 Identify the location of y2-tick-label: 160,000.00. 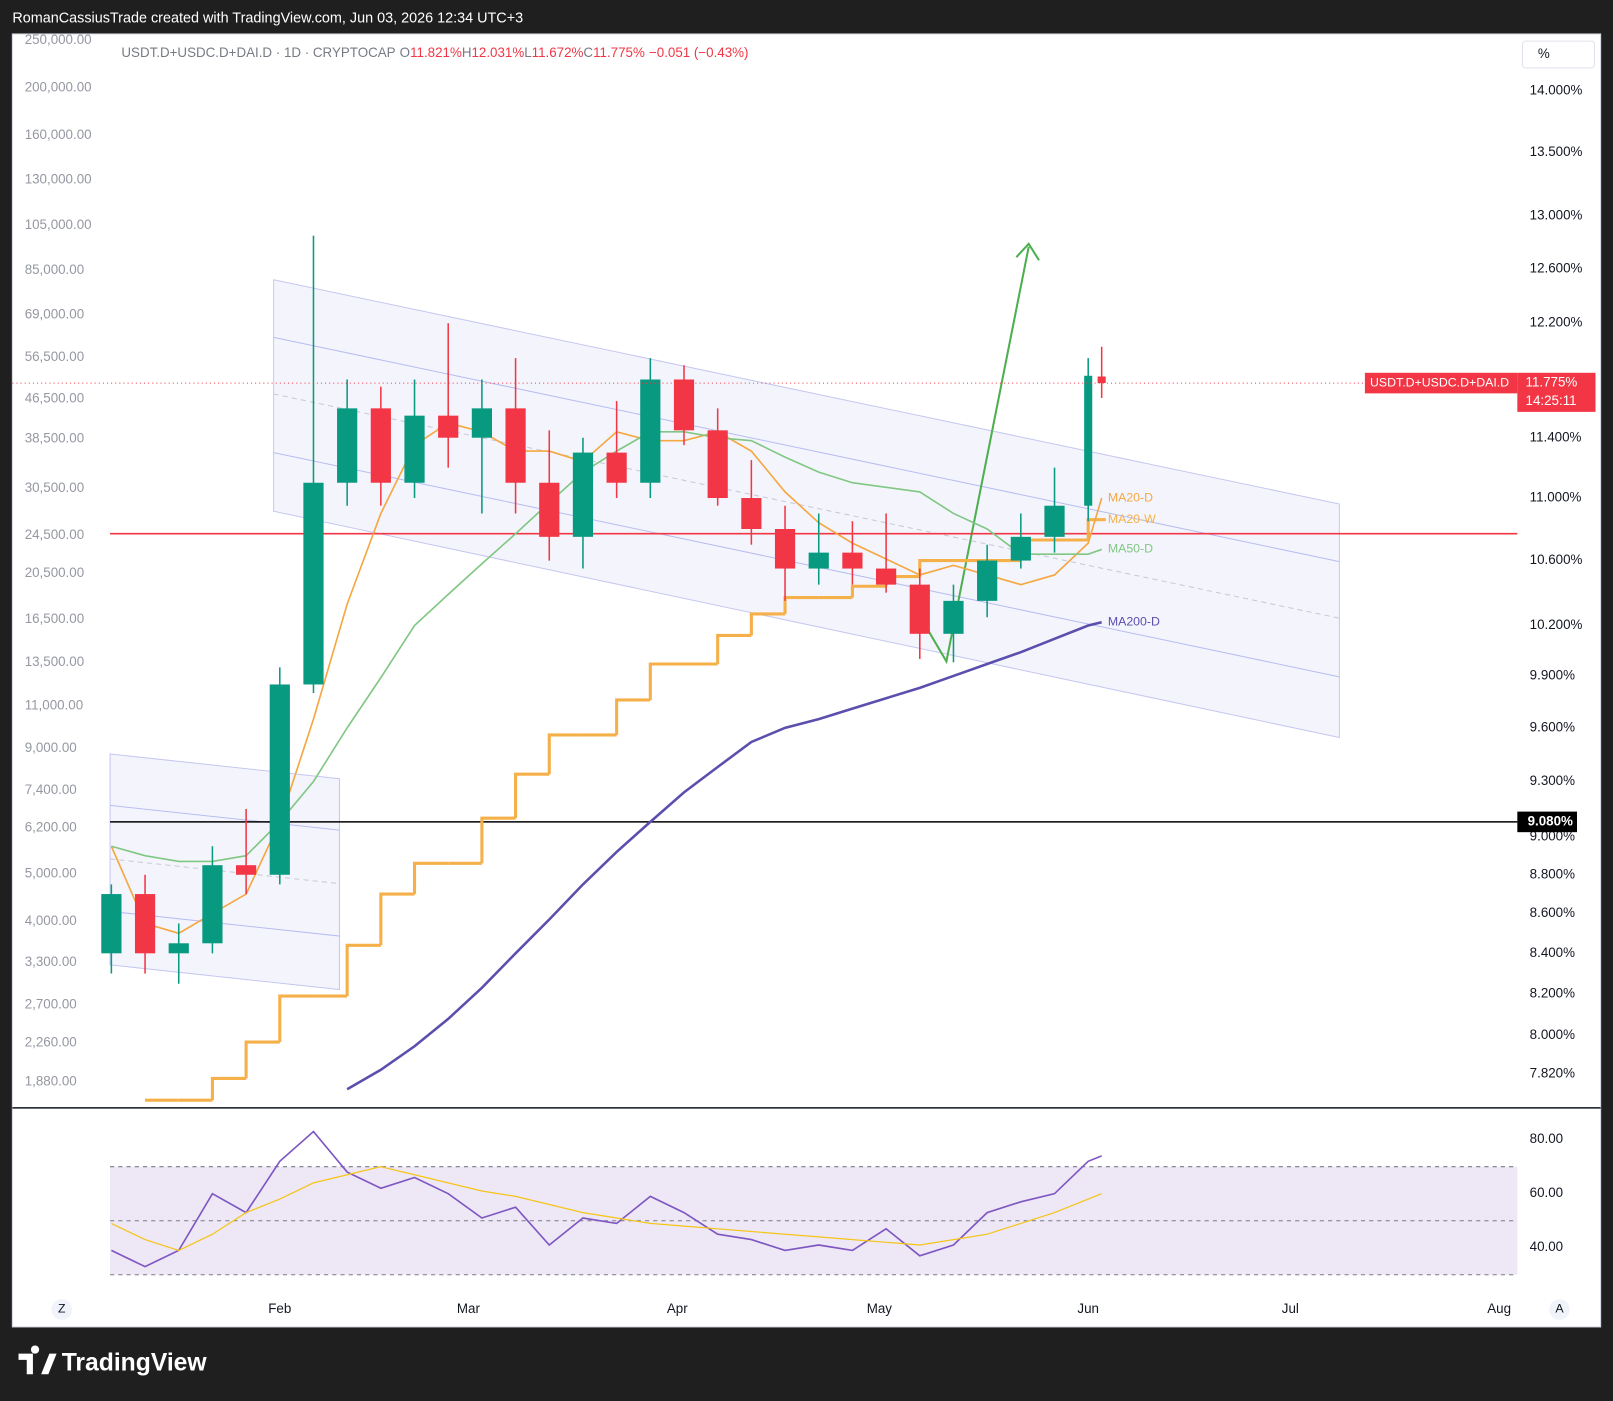
(58, 134).